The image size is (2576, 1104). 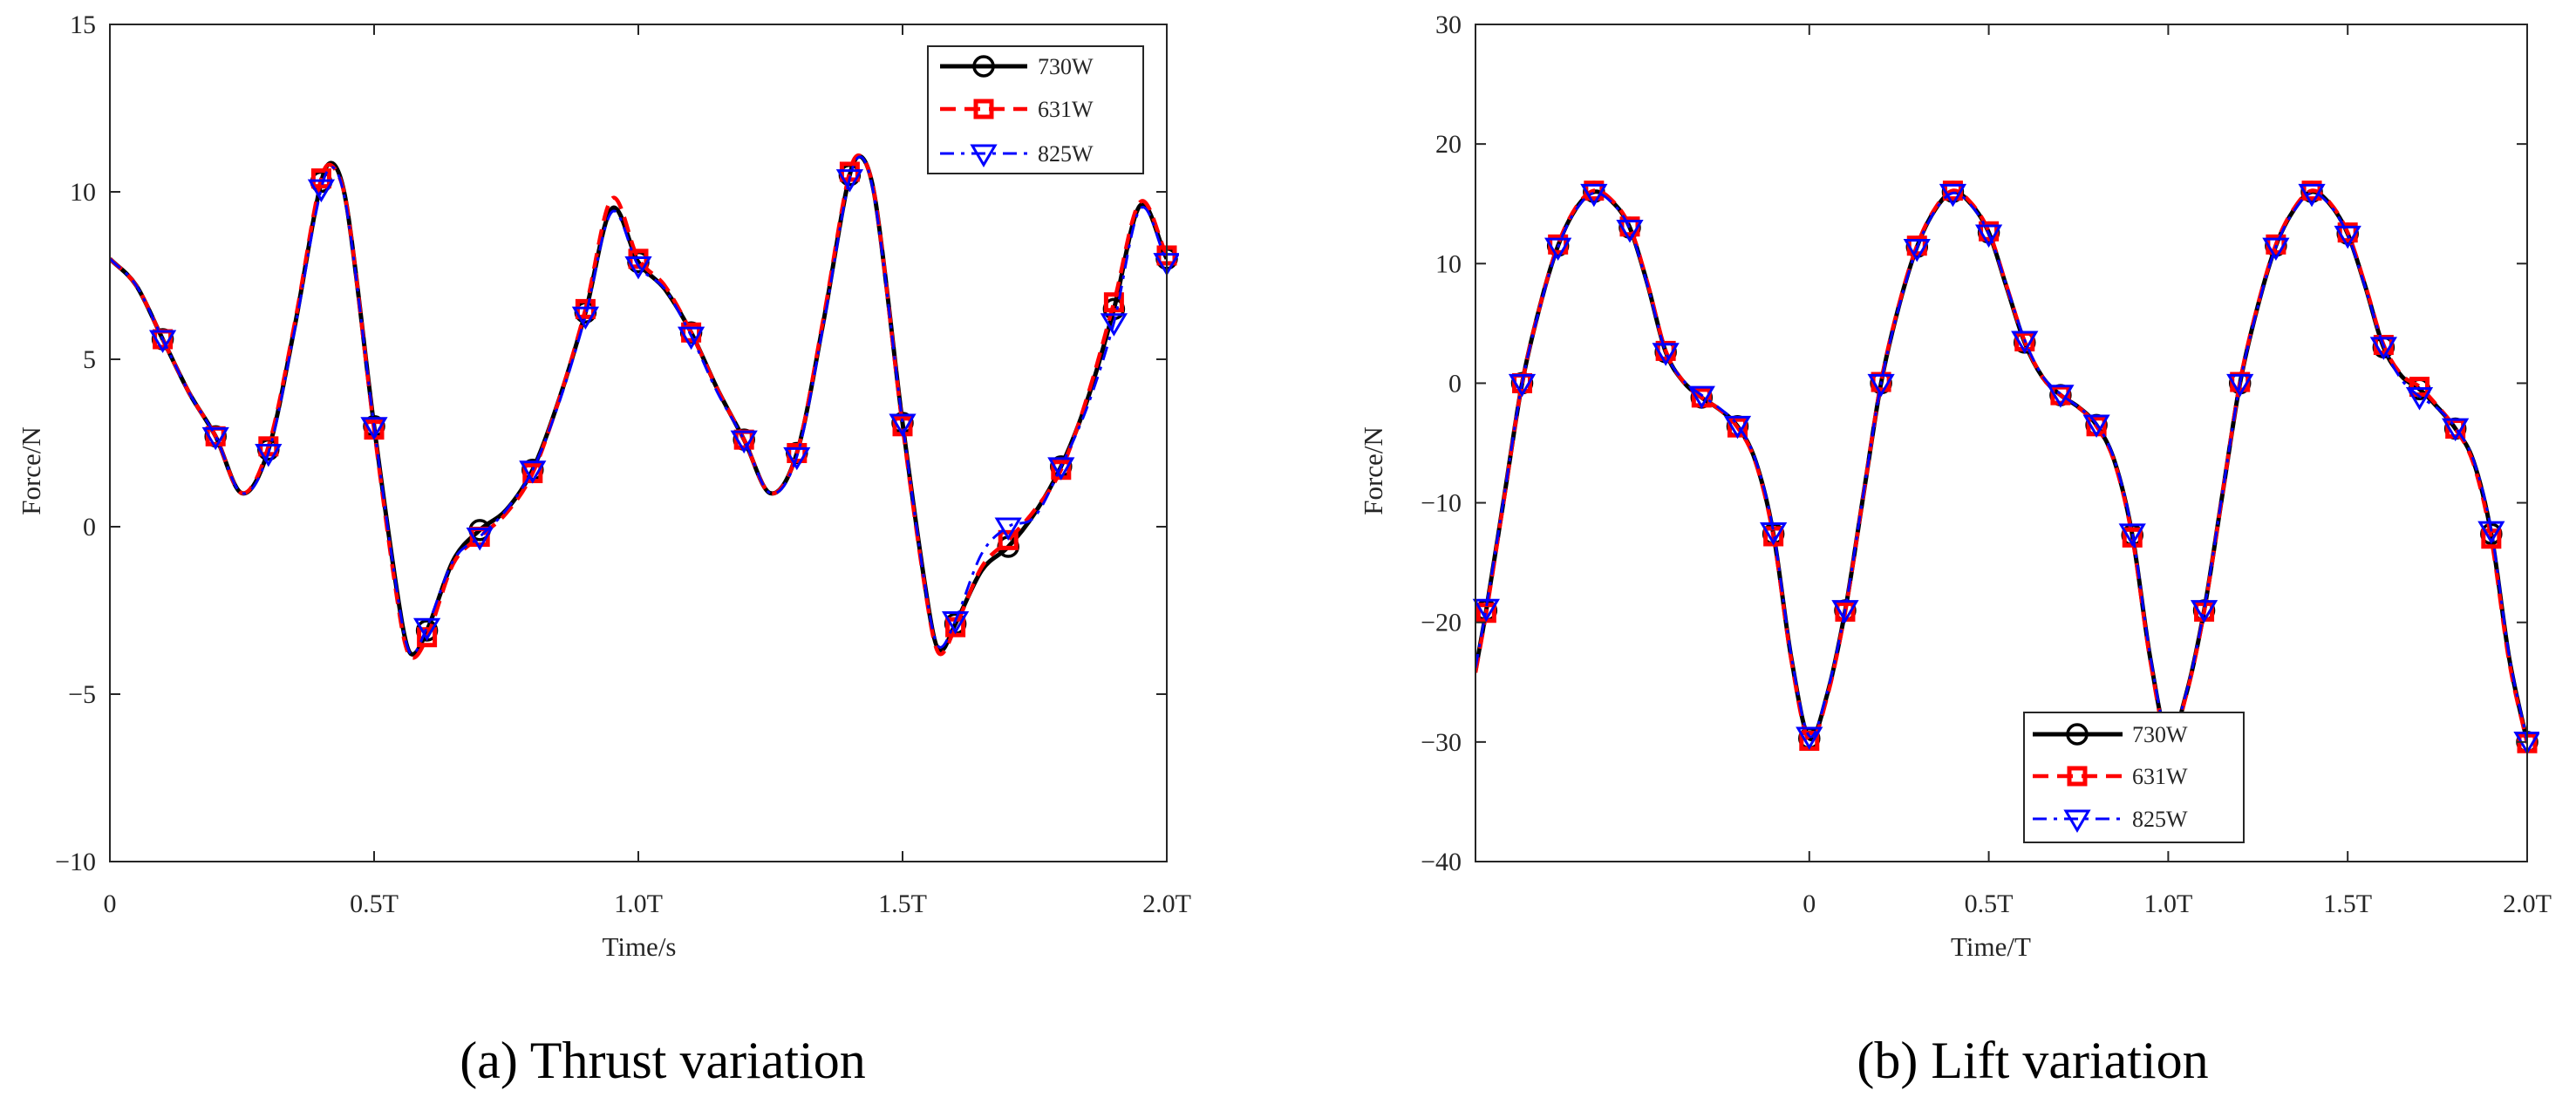 I want to click on y-tick-label: 20, so click(x=1449, y=144).